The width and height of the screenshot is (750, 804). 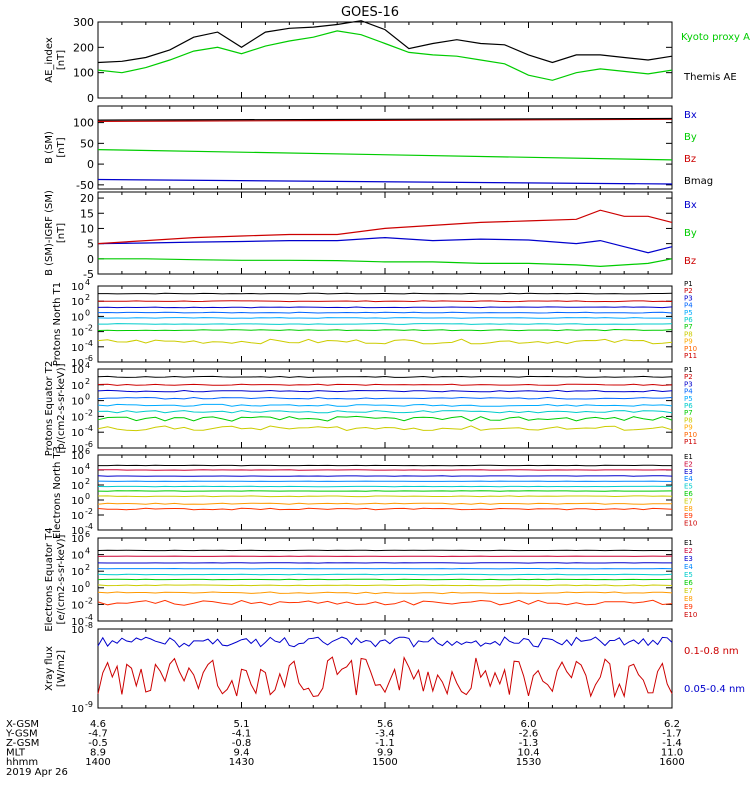 What do you see at coordinates (690, 233) in the screenshot?
I see `legend-bigrf-by: By` at bounding box center [690, 233].